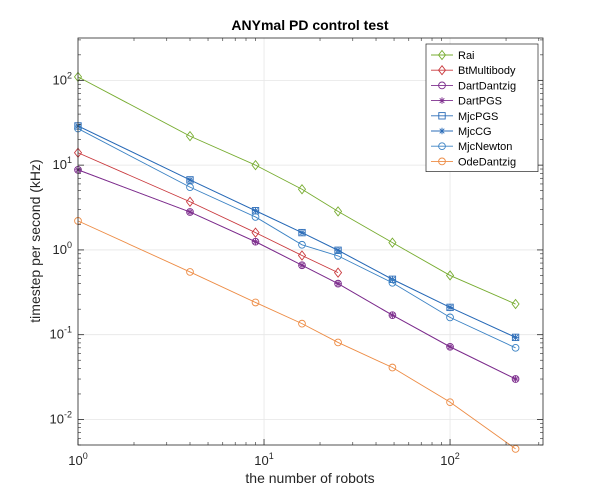 The width and height of the screenshot is (600, 500). I want to click on x-tick-label: 10¹, so click(263, 459).